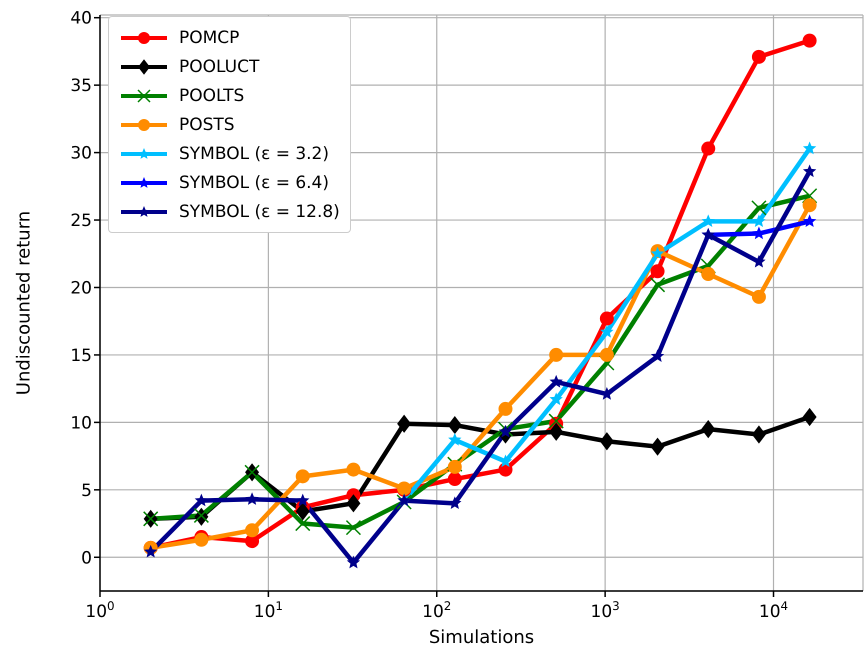 This screenshot has width=865, height=657. What do you see at coordinates (481, 637) in the screenshot?
I see `x-axis-title: Simulations` at bounding box center [481, 637].